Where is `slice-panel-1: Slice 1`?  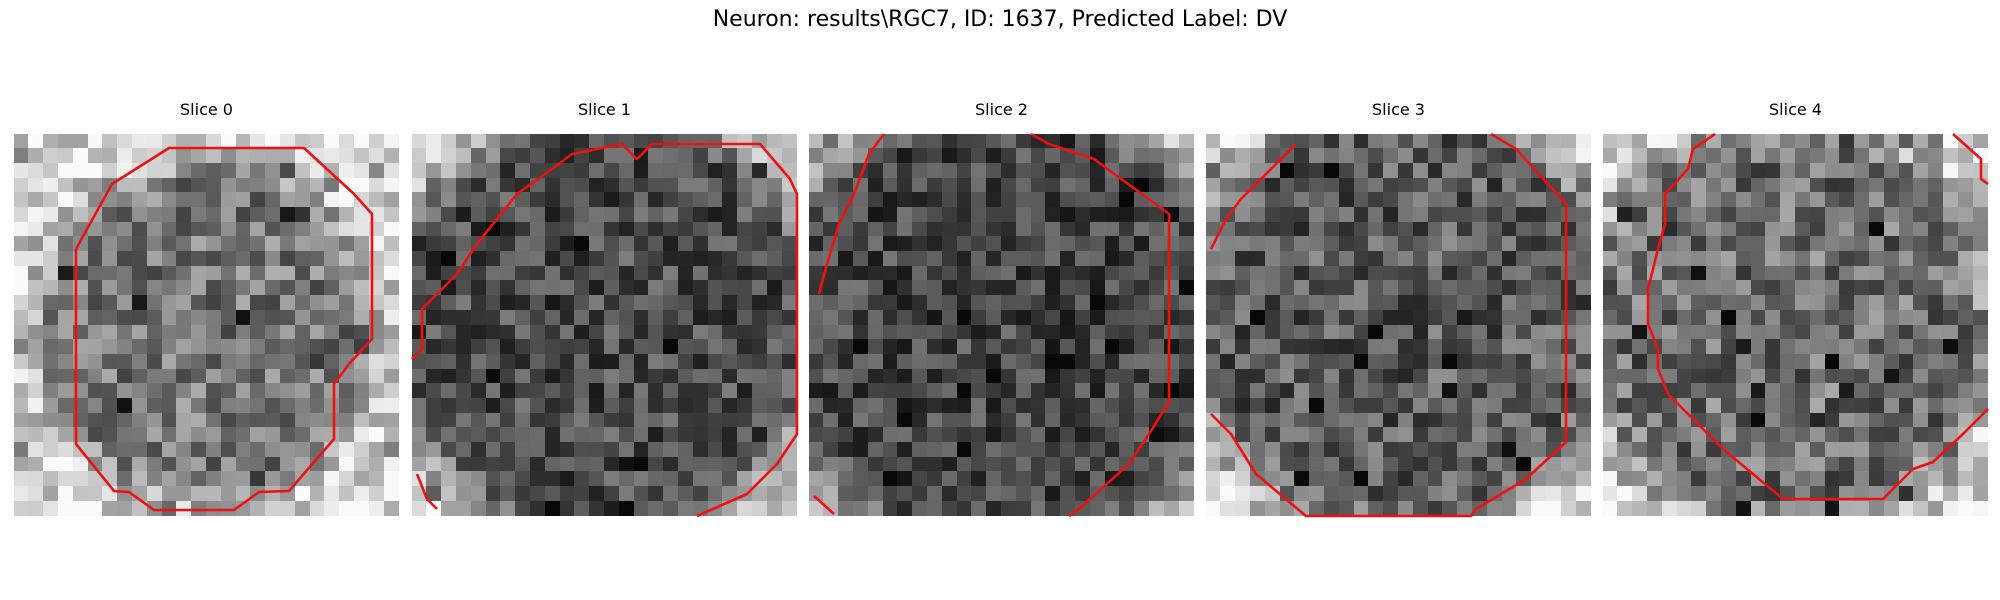 slice-panel-1: Slice 1 is located at coordinates (605, 309).